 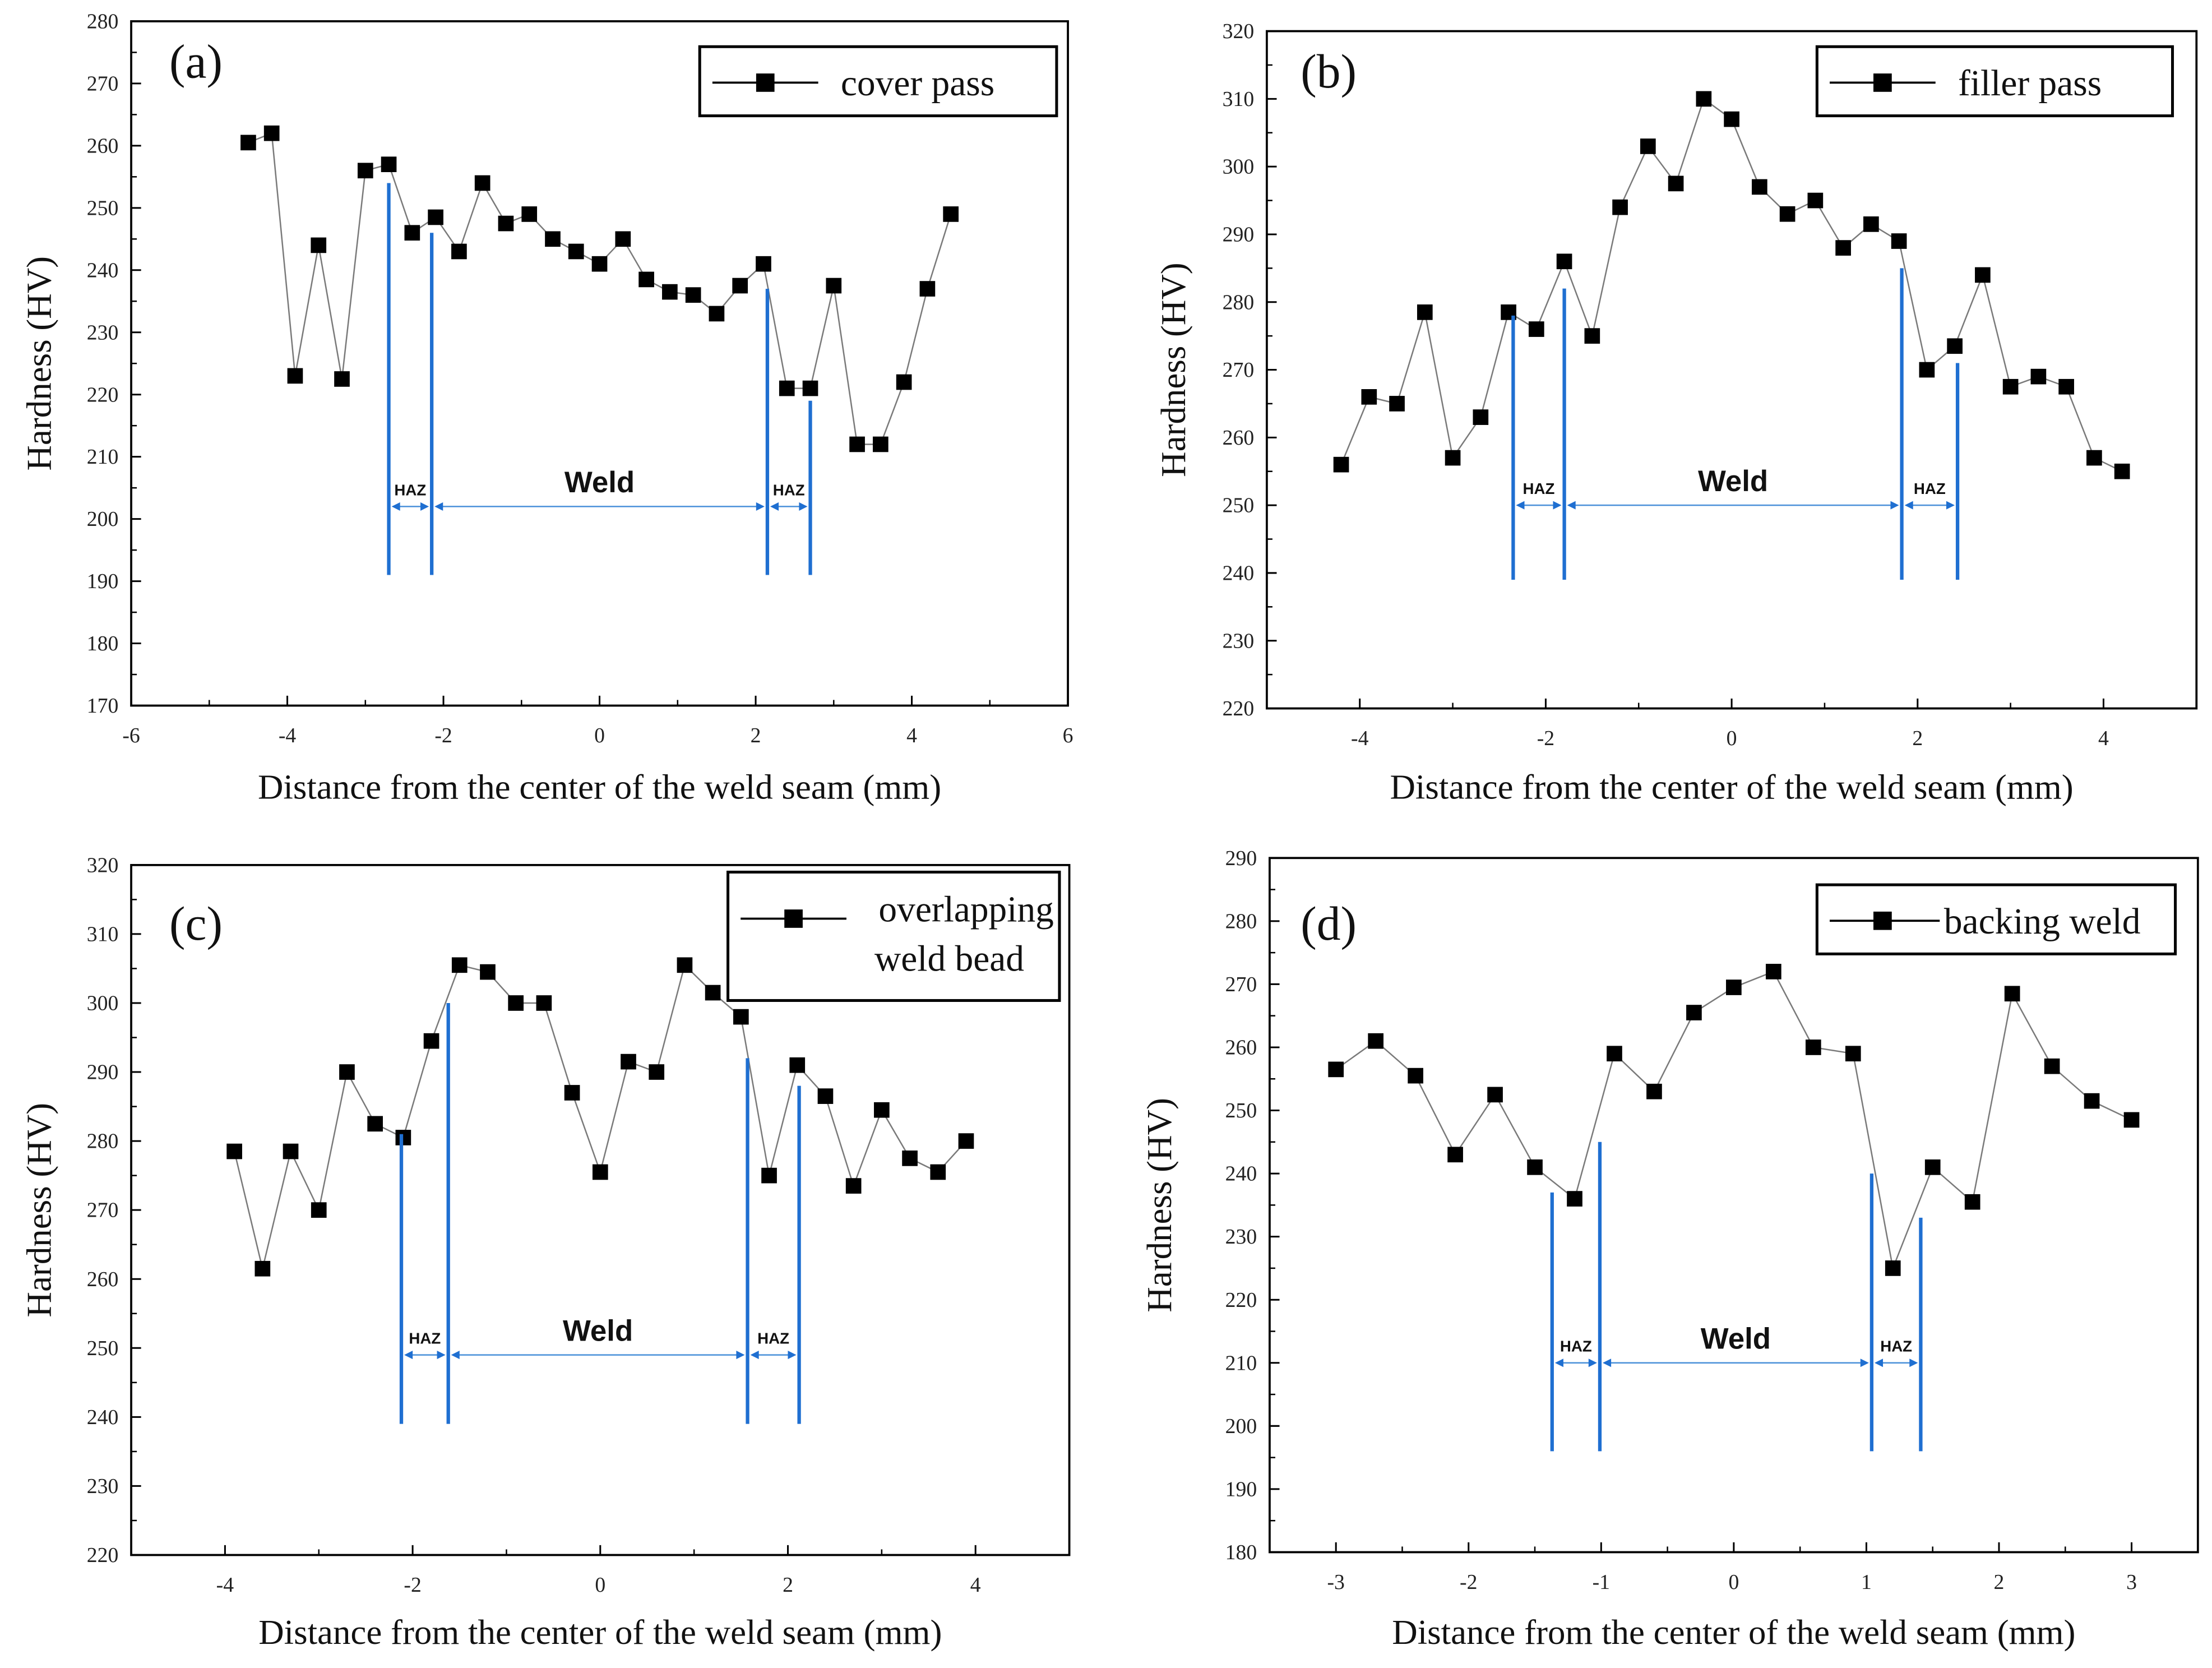 I want to click on y-tick-label: 290, so click(x=103, y=1072).